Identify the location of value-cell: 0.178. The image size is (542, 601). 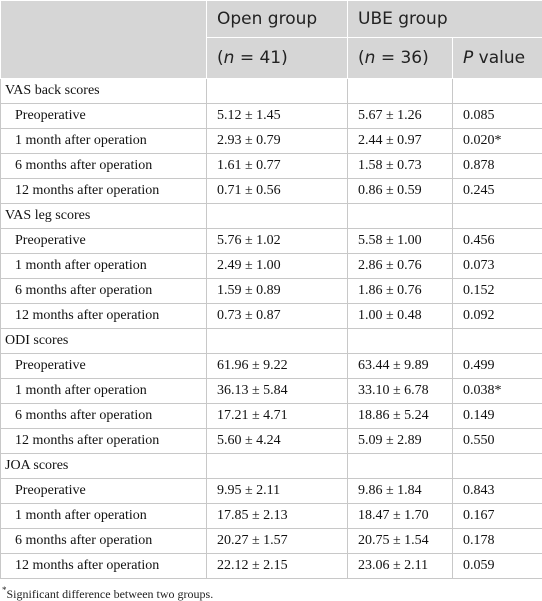
(497, 541).